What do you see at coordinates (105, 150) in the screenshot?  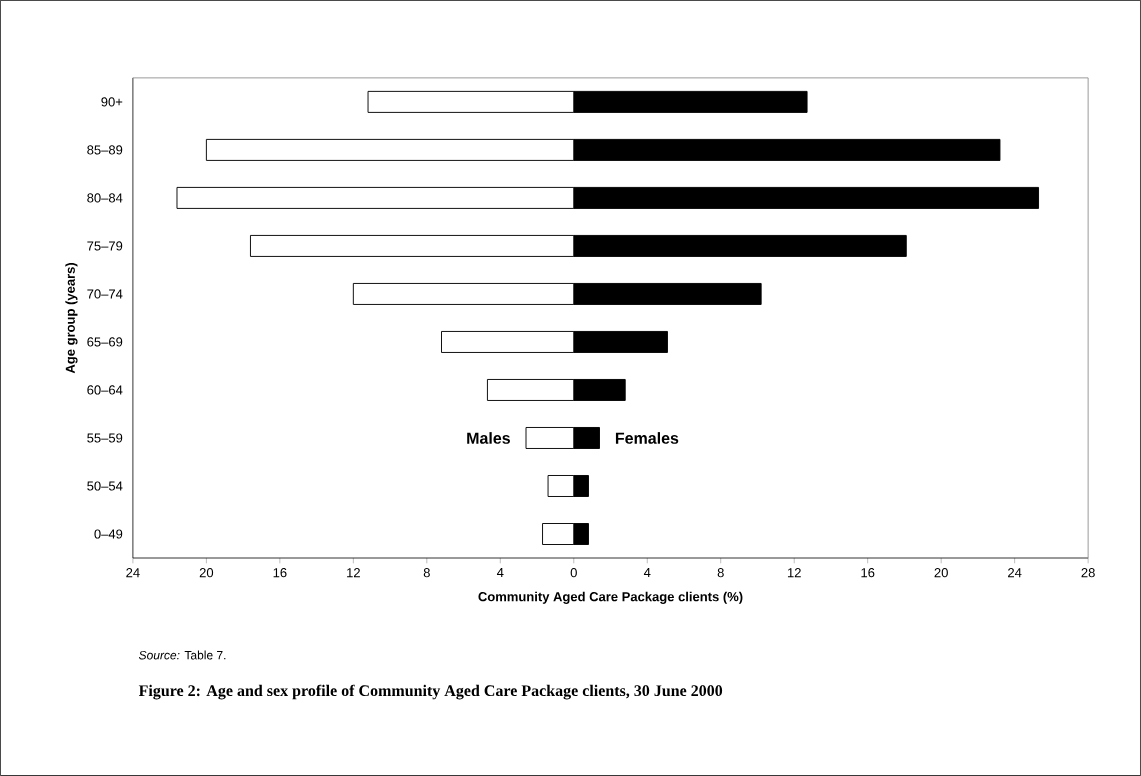 I see `y-tick-label: 85–89` at bounding box center [105, 150].